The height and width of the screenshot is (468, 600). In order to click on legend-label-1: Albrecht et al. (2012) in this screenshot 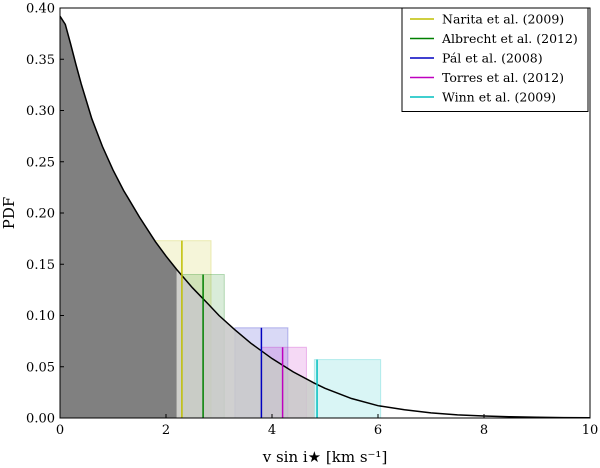, I will do `click(509, 38)`.